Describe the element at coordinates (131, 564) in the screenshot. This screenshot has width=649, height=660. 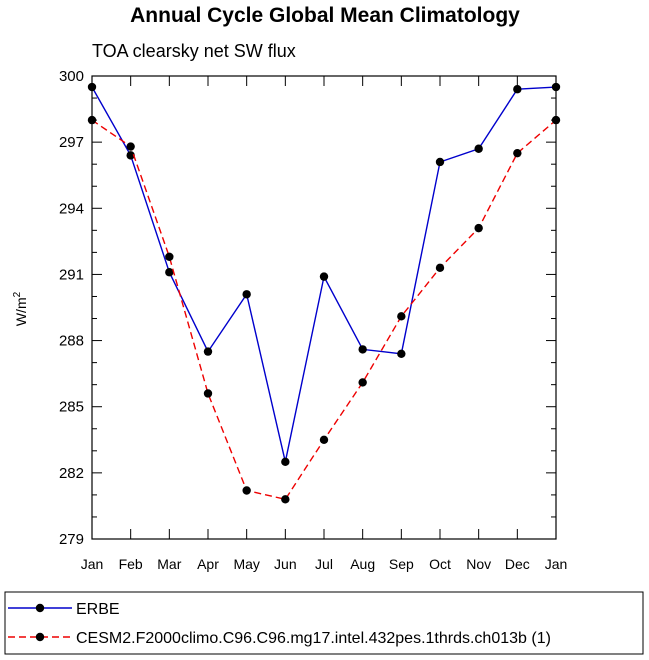
I see `x-tick-label: Feb` at that location.